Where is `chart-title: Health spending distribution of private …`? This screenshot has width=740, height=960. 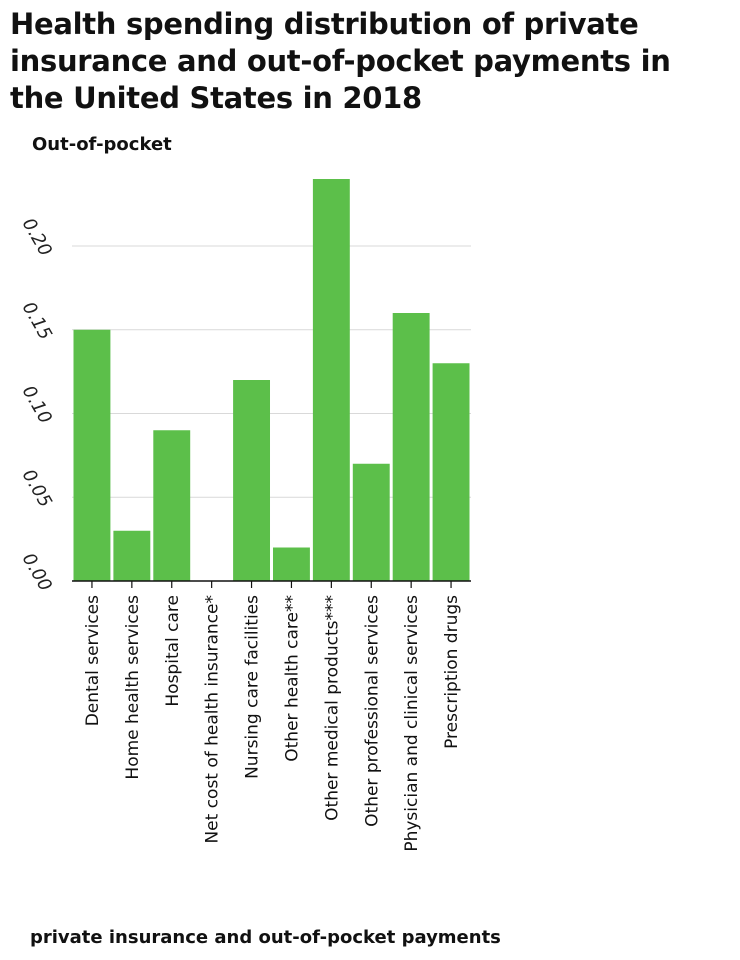 chart-title: Health spending distribution of private … is located at coordinates (340, 61).